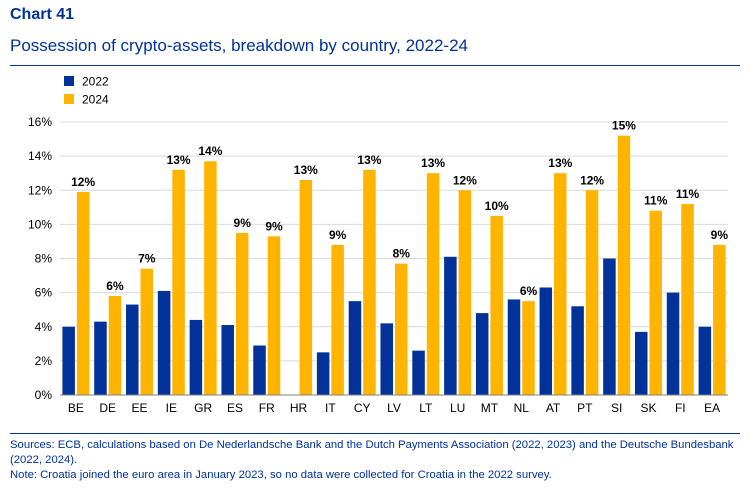  Describe the element at coordinates (338, 235) in the screenshot. I see `data-label-IT: 9%` at that location.